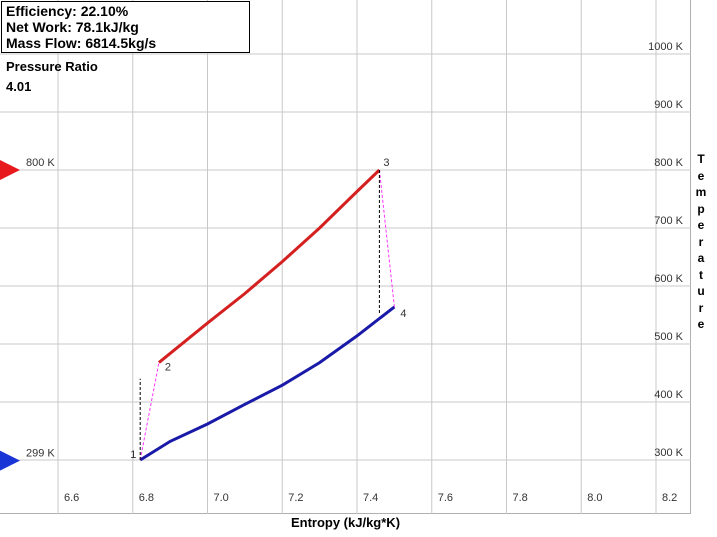 The height and width of the screenshot is (537, 717). I want to click on min-temperature-label: 299 K, so click(40, 454).